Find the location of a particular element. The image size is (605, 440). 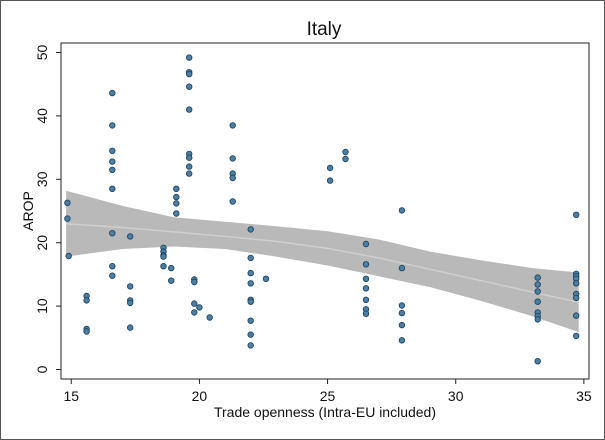

chart-title: Italy is located at coordinates (324, 29).